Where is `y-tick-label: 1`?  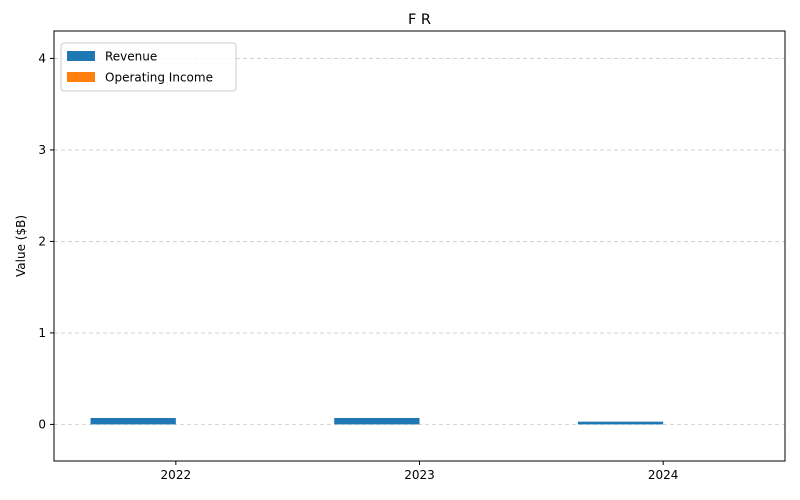
y-tick-label: 1 is located at coordinates (42, 333).